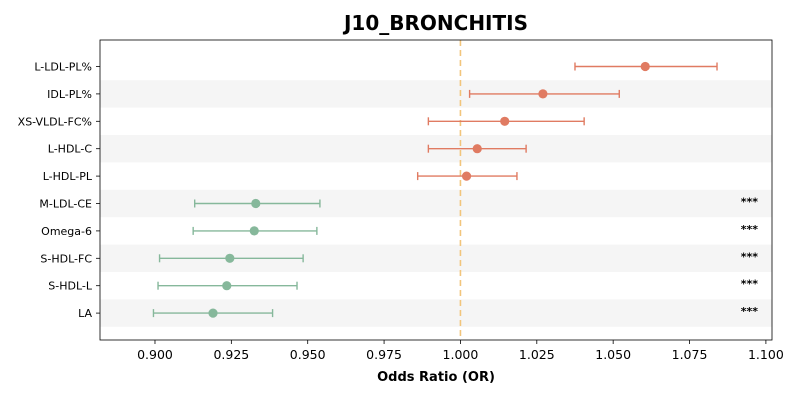  I want to click on x-tick-label: 1.075, so click(690, 354).